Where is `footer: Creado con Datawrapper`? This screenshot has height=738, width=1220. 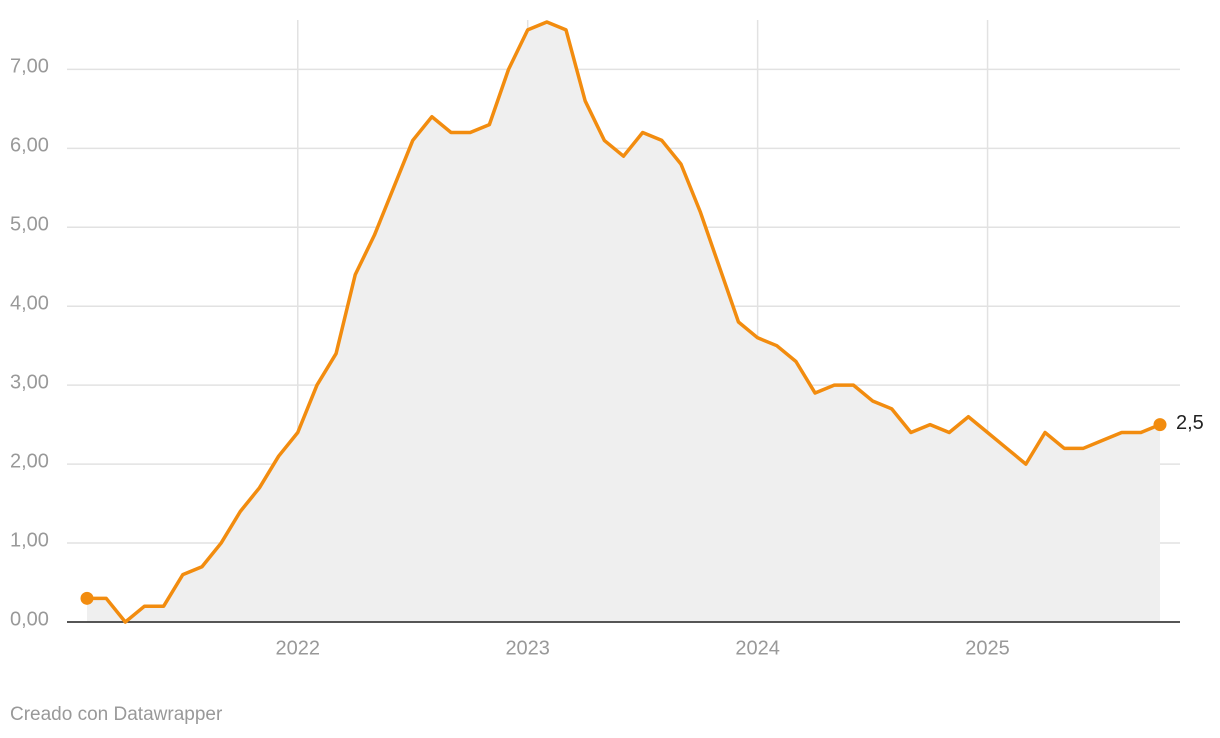
footer: Creado con Datawrapper is located at coordinates (116, 714).